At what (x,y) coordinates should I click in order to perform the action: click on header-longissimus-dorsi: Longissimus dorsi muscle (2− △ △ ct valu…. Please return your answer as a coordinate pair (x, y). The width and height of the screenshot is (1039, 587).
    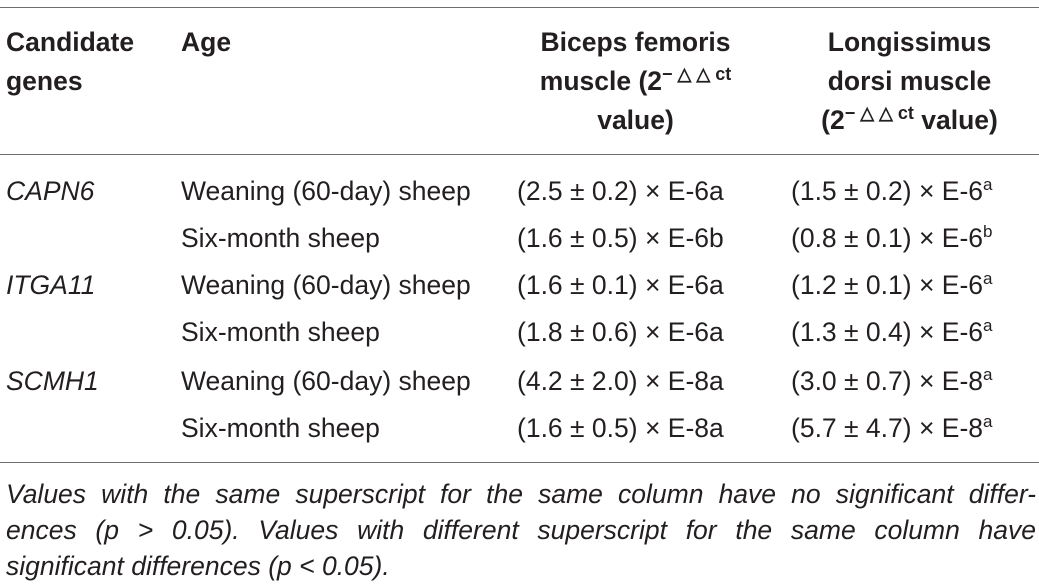
    Looking at the image, I should click on (909, 81).